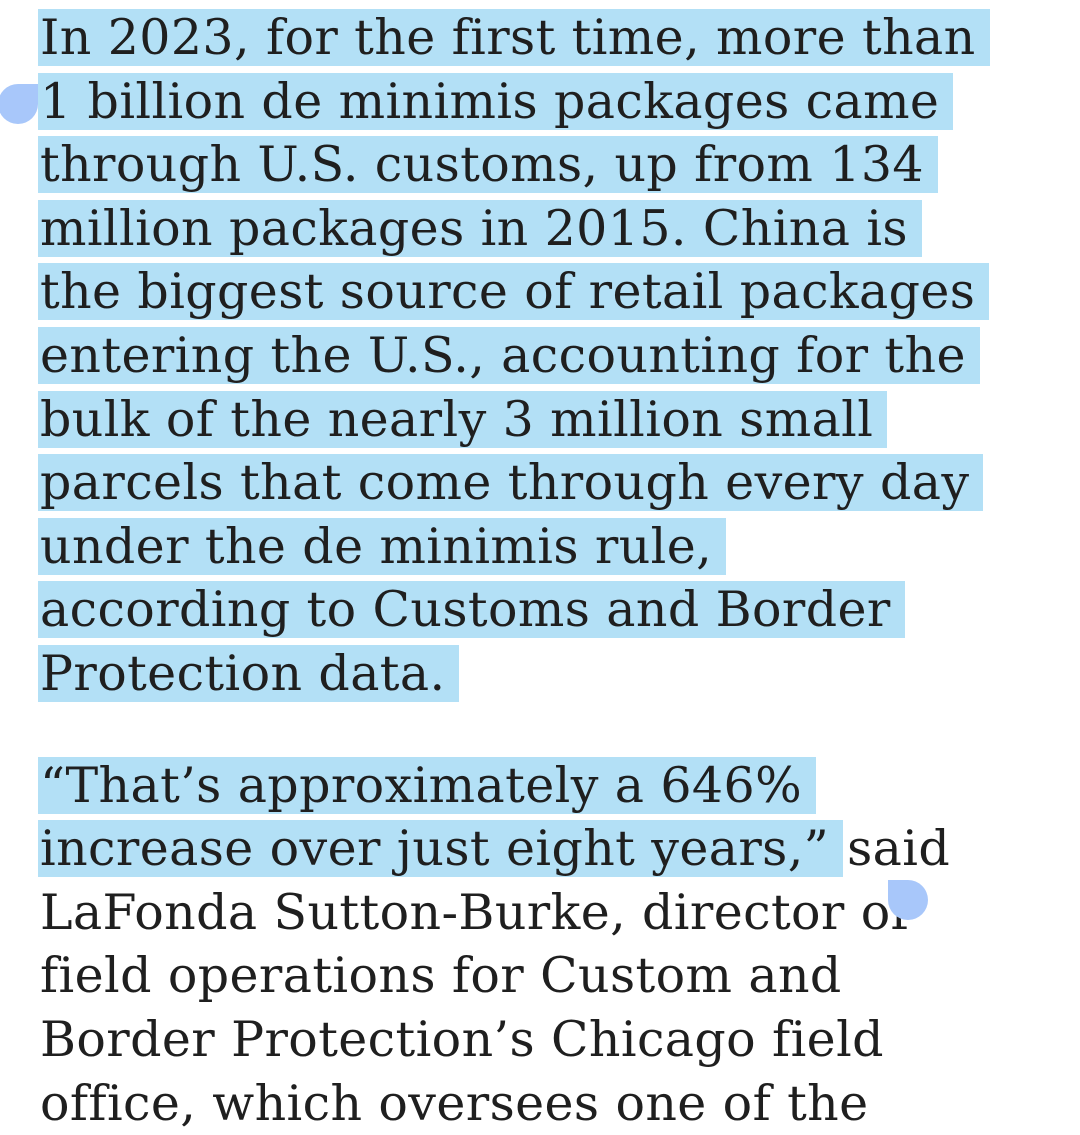 Image resolution: width=1080 pixels, height=1135 pixels. I want to click on text-line: the biggest source of retail packages, so click(549, 292).